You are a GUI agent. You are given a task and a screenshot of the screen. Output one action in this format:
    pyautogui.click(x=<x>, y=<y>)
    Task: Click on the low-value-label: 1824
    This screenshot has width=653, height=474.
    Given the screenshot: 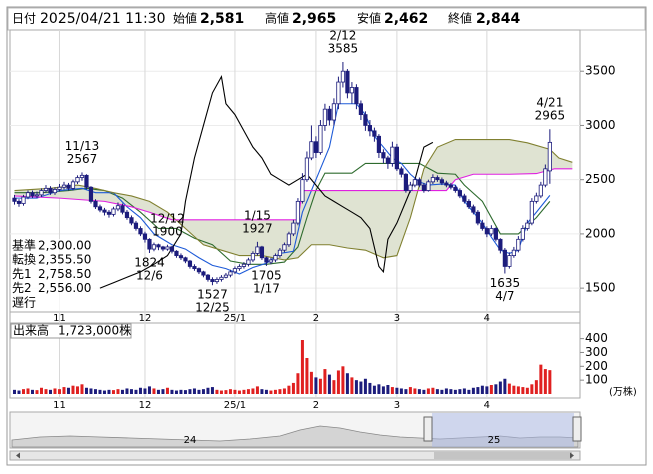 What is the action you would take?
    pyautogui.click(x=149, y=262)
    